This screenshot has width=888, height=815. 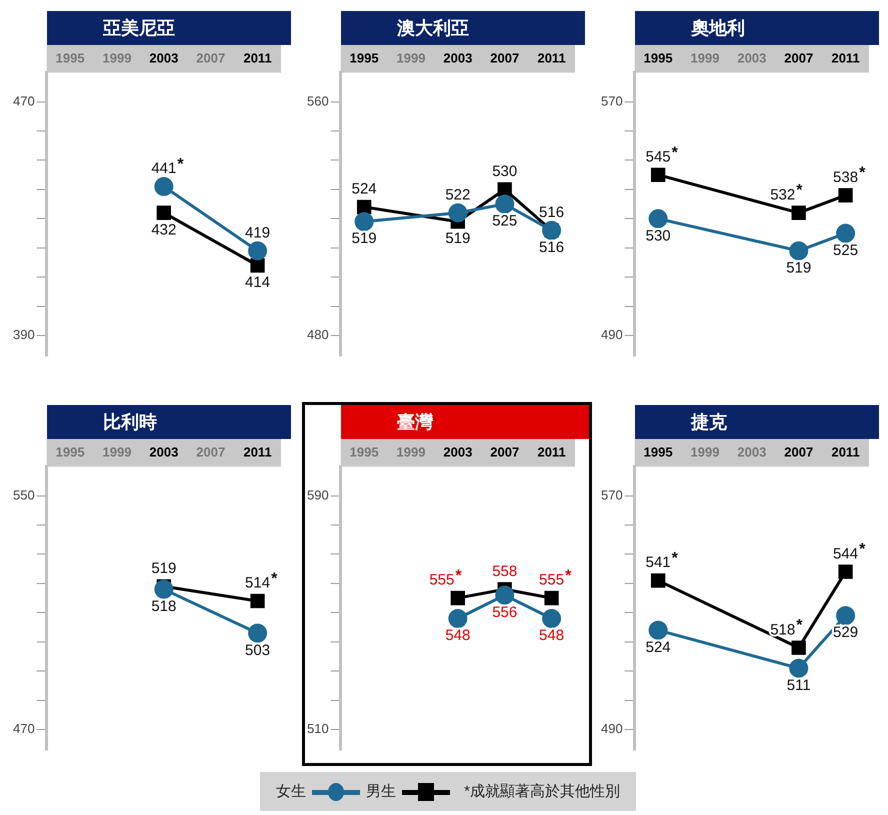 What do you see at coordinates (662, 561) in the screenshot?
I see `data-label: 541*` at bounding box center [662, 561].